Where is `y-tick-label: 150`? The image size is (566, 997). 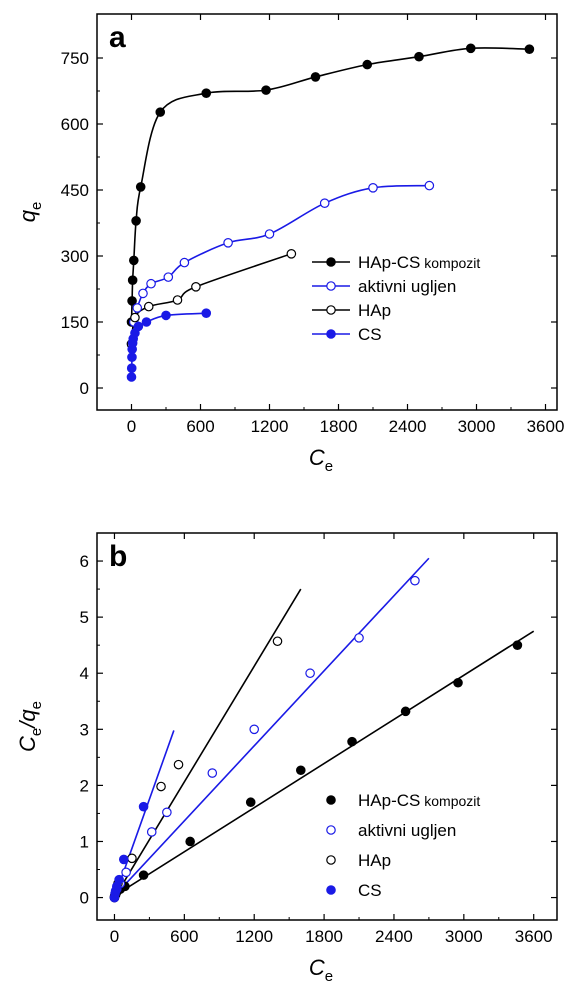
y-tick-label: 150 is located at coordinates (75, 322).